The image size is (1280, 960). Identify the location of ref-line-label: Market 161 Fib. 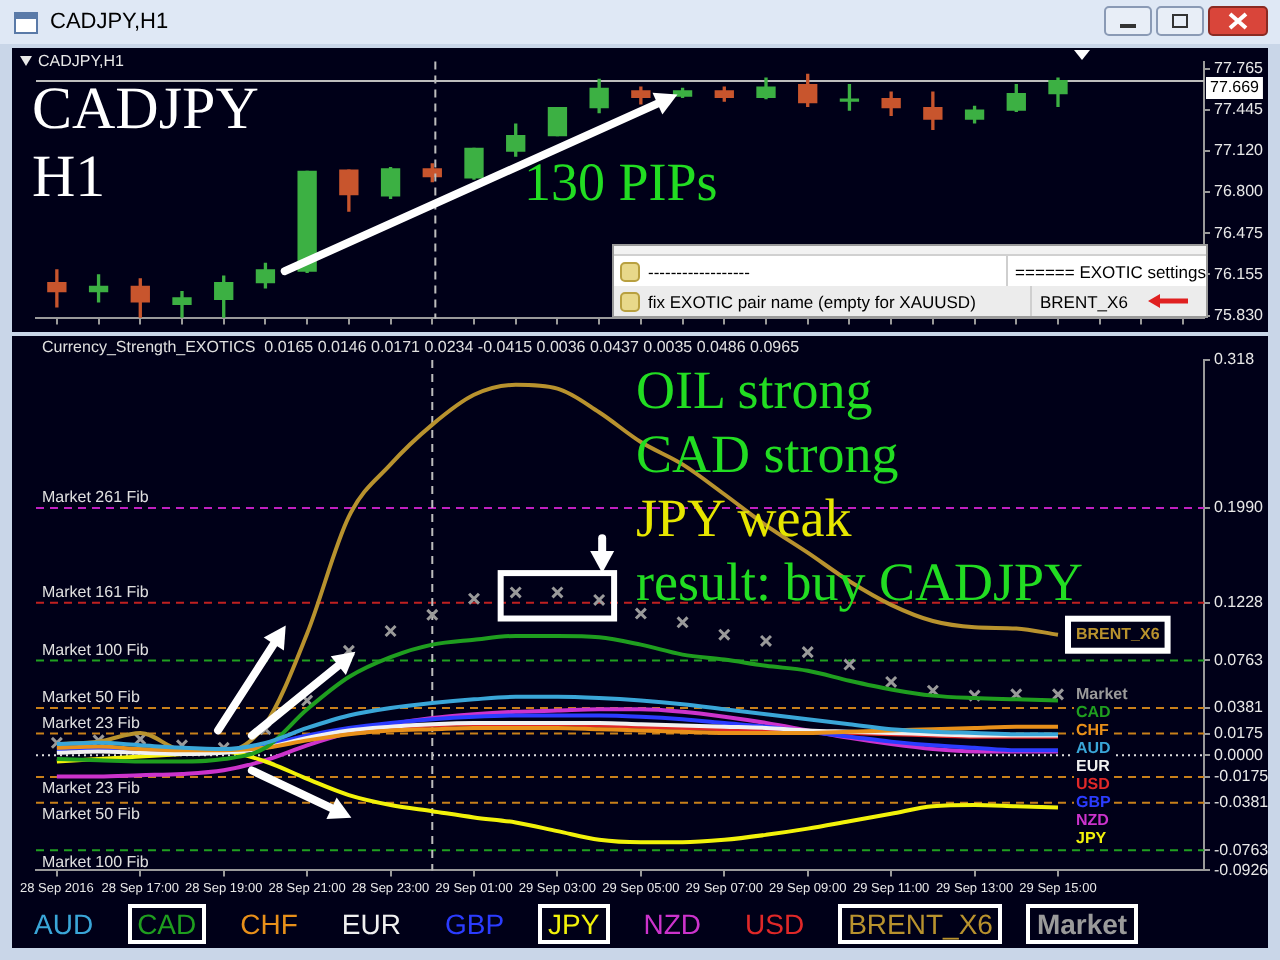
(96, 592).